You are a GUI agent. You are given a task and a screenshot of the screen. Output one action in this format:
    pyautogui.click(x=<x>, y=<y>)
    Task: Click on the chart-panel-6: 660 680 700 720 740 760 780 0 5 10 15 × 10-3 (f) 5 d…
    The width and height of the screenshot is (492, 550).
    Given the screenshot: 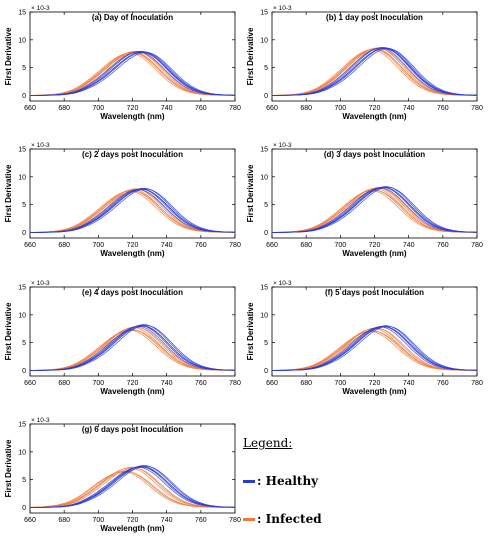 What is the action you would take?
    pyautogui.click(x=364, y=338)
    